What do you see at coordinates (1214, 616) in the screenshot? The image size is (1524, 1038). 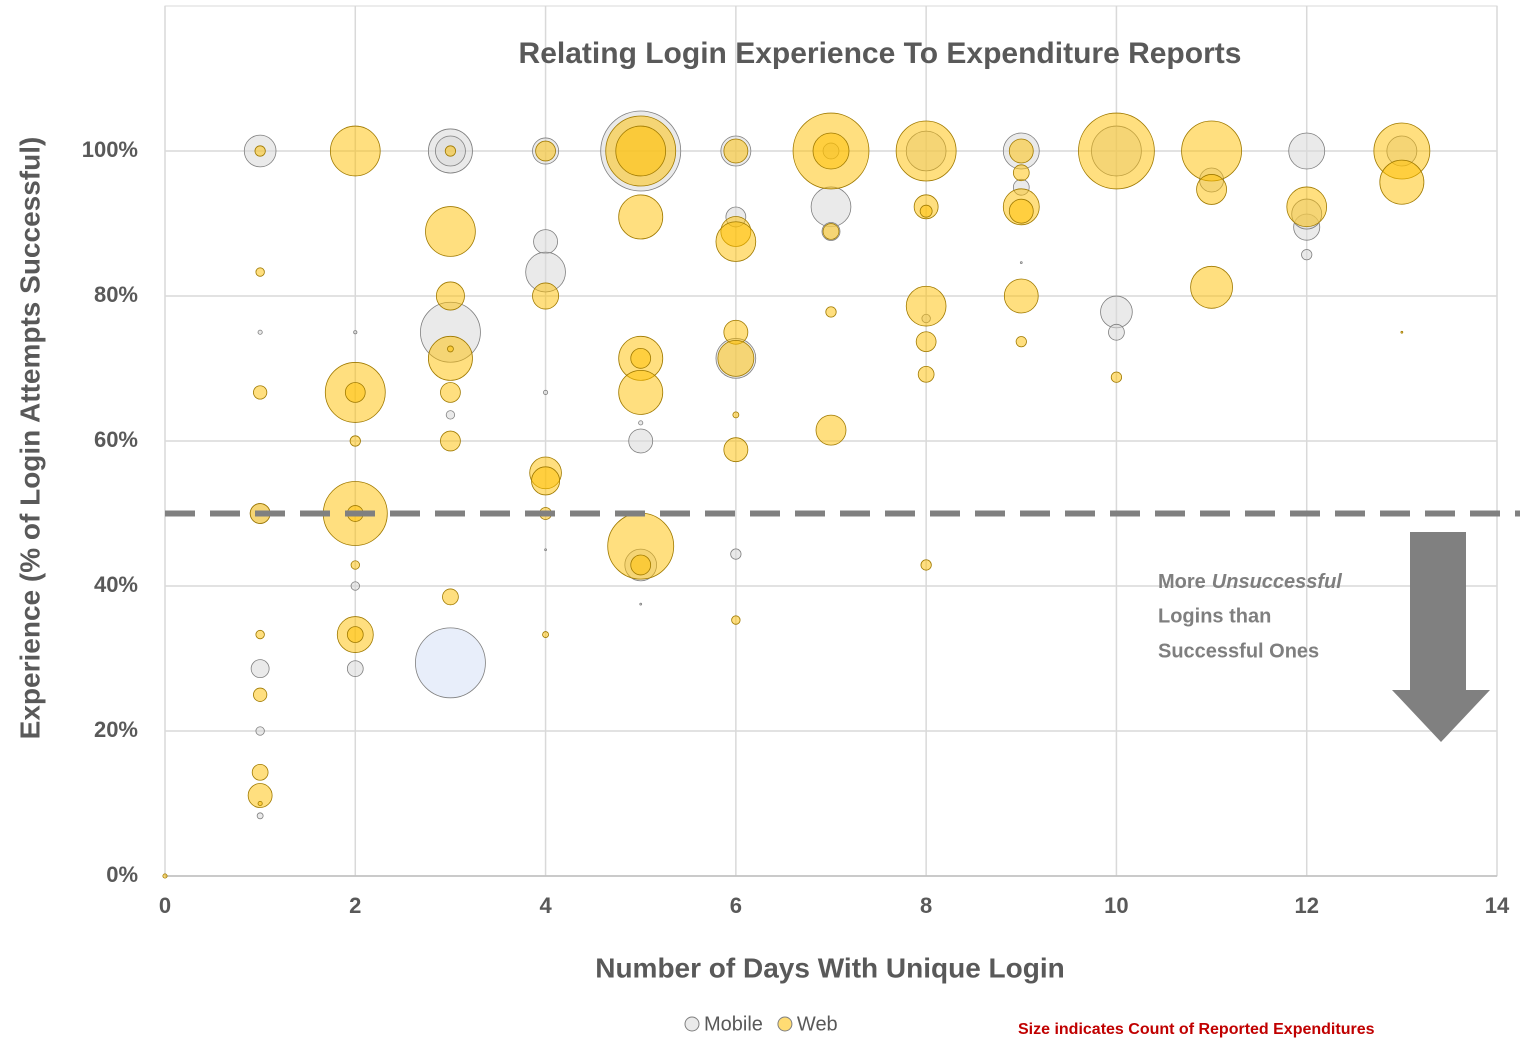 I see `annotation-text: Logins than` at bounding box center [1214, 616].